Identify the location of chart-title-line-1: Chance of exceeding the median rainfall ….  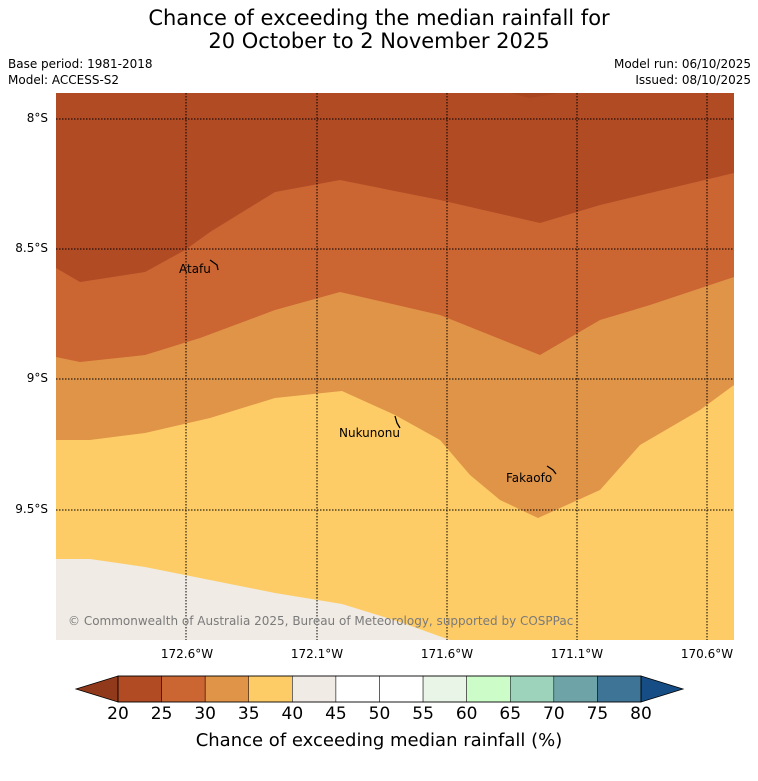
(379, 18).